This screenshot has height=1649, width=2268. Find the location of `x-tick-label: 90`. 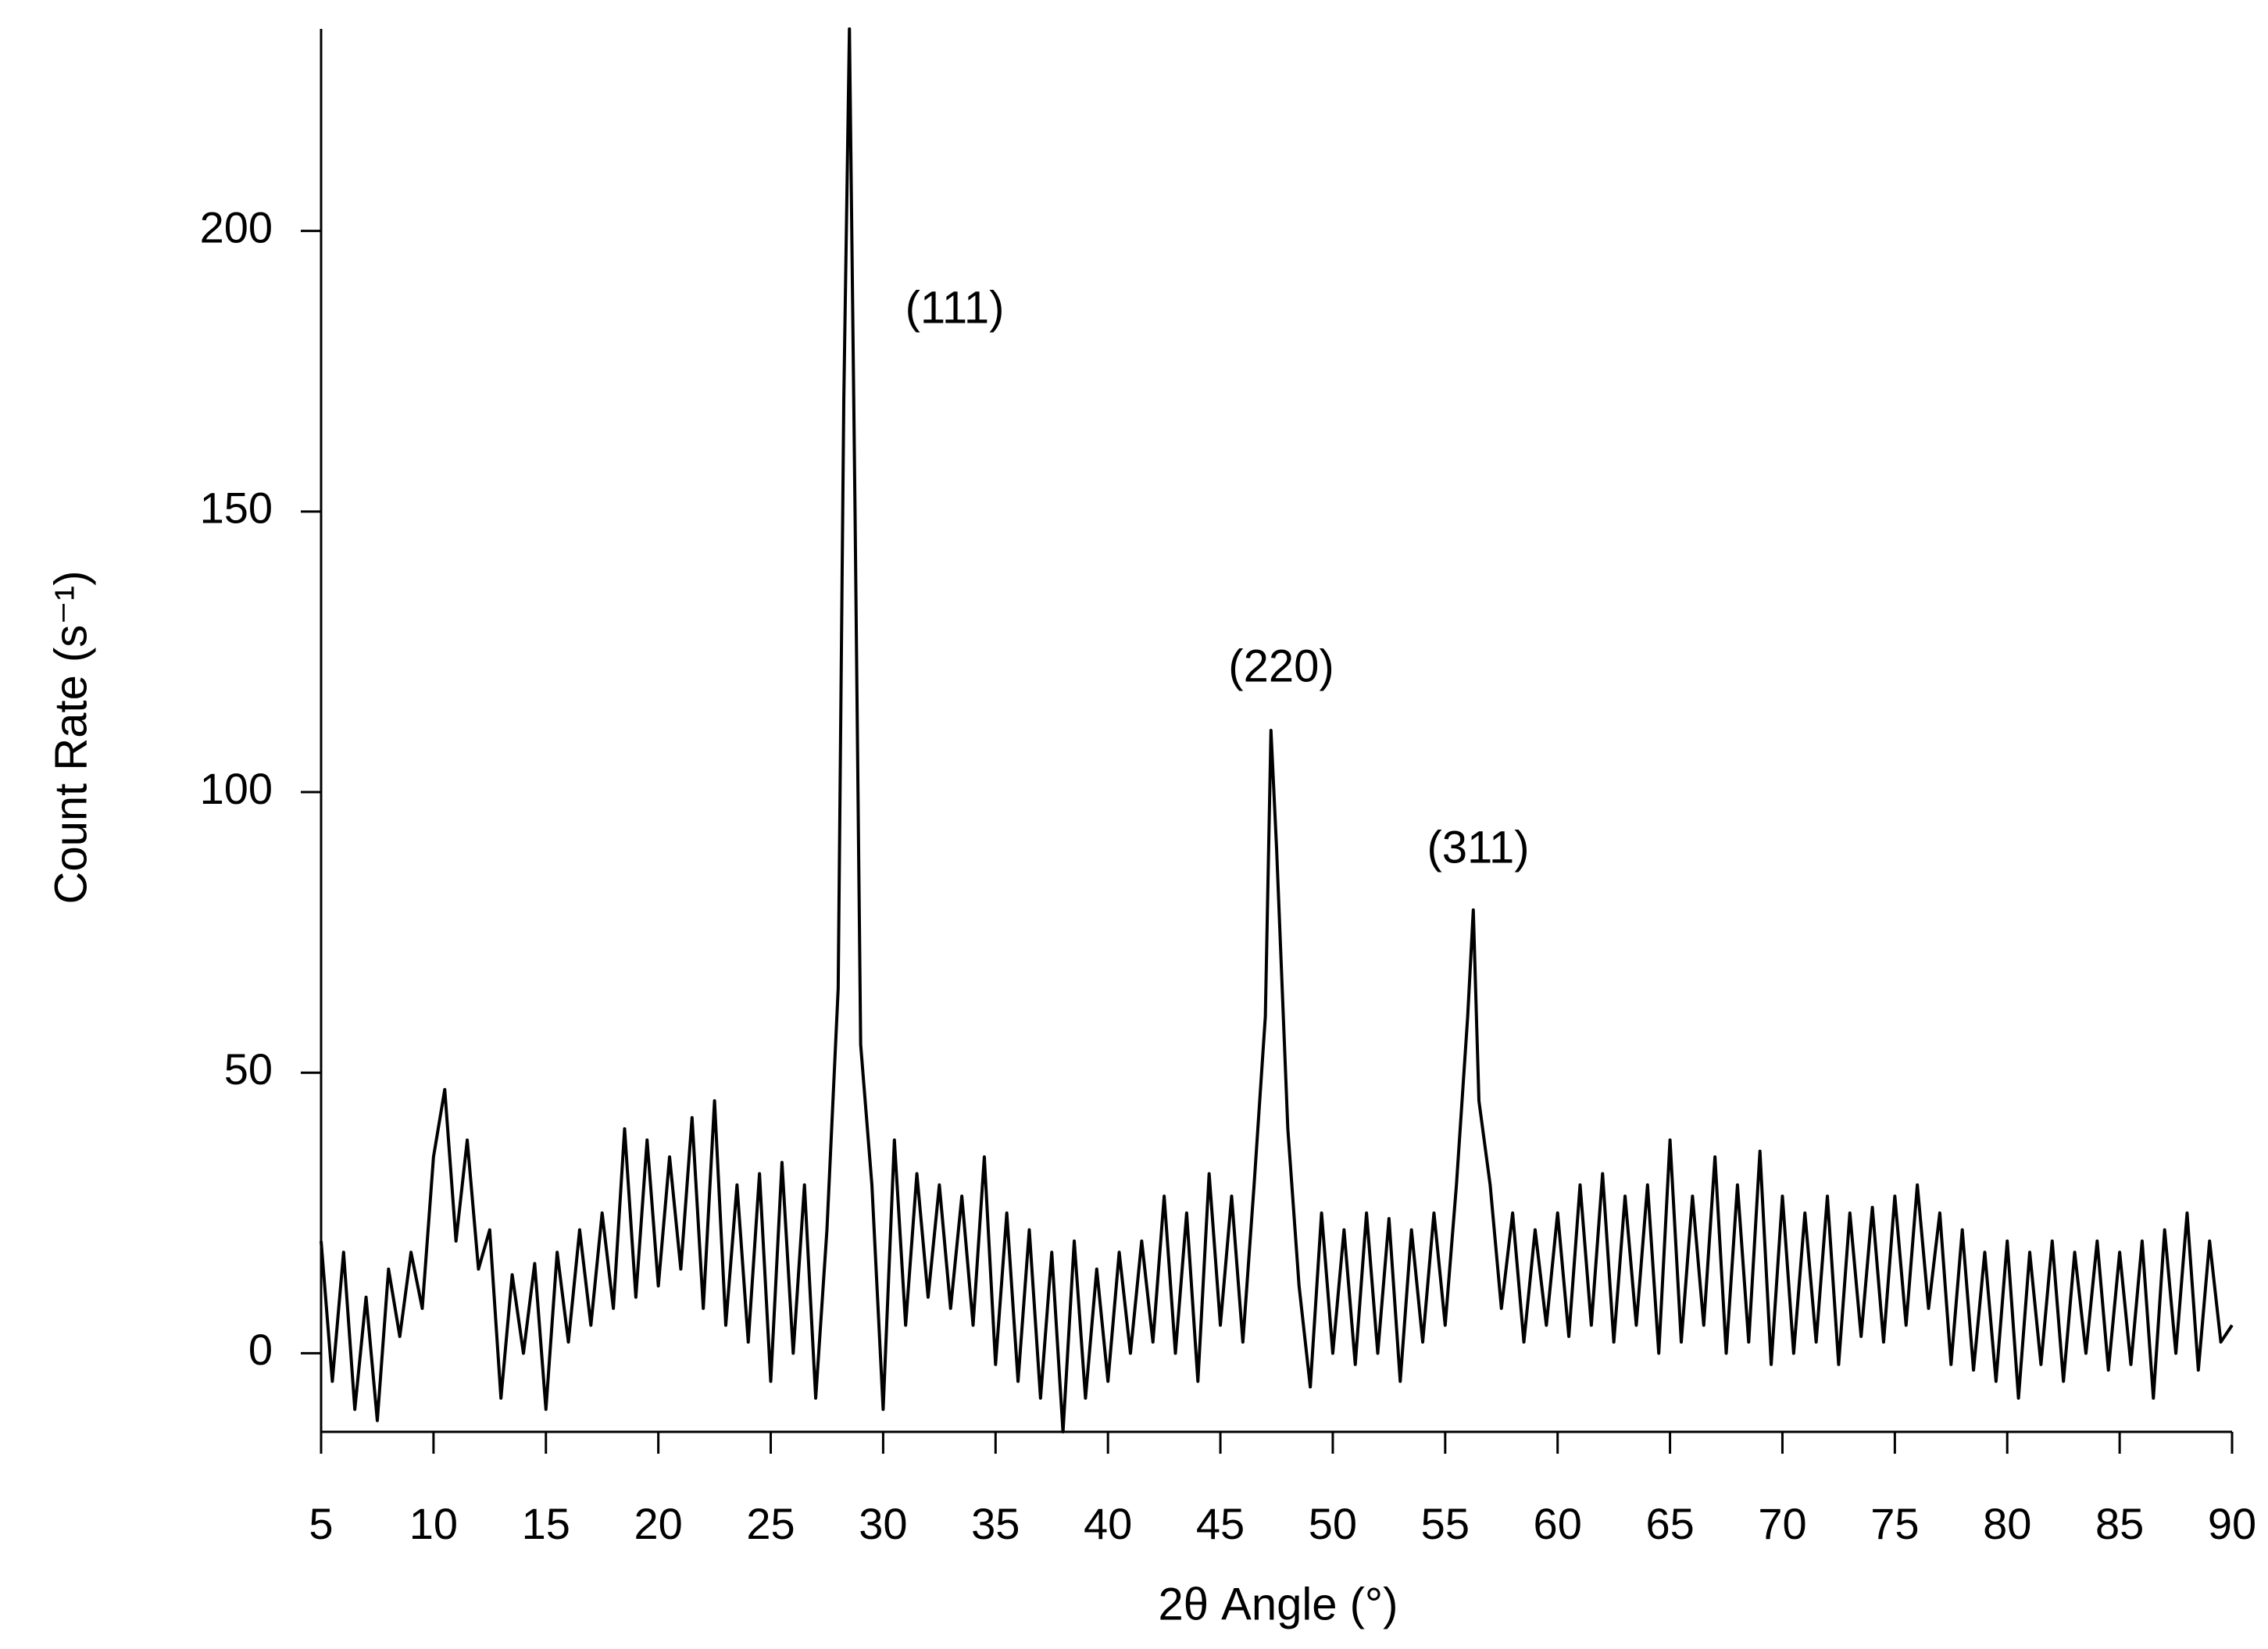

x-tick-label: 90 is located at coordinates (2232, 1523).